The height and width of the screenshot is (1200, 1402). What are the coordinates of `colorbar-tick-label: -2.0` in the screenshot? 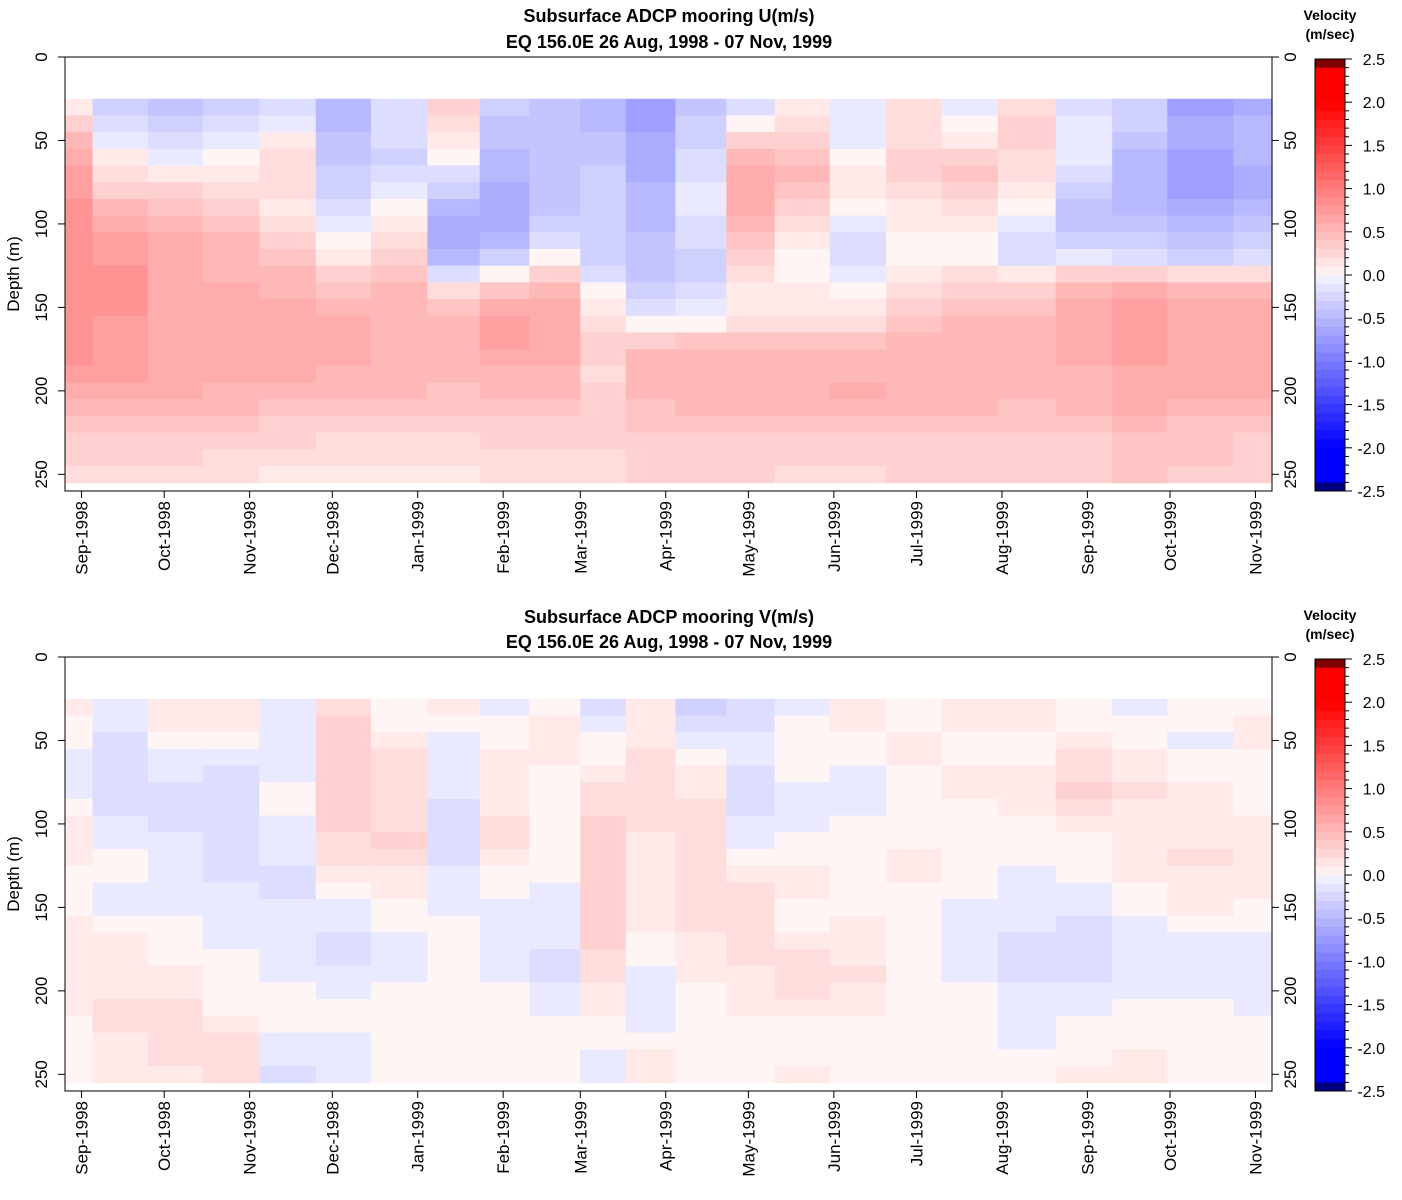 It's located at (1371, 449).